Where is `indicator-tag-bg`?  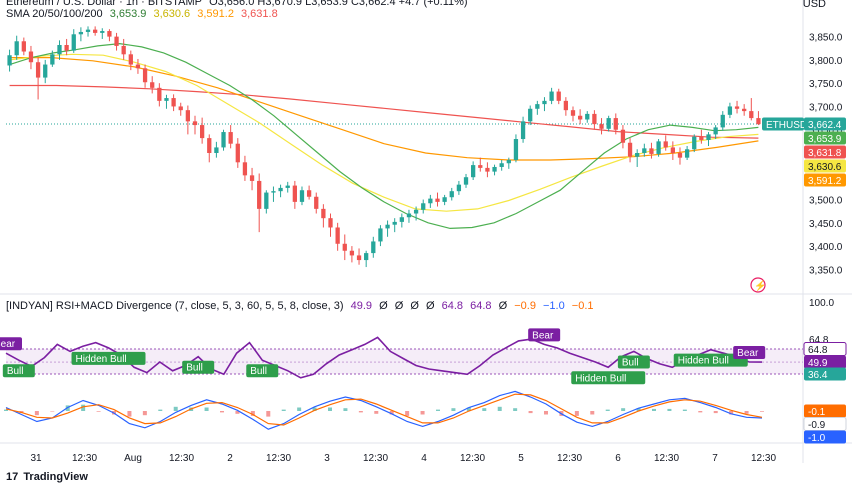
indicator-tag-bg is located at coordinates (825, 362).